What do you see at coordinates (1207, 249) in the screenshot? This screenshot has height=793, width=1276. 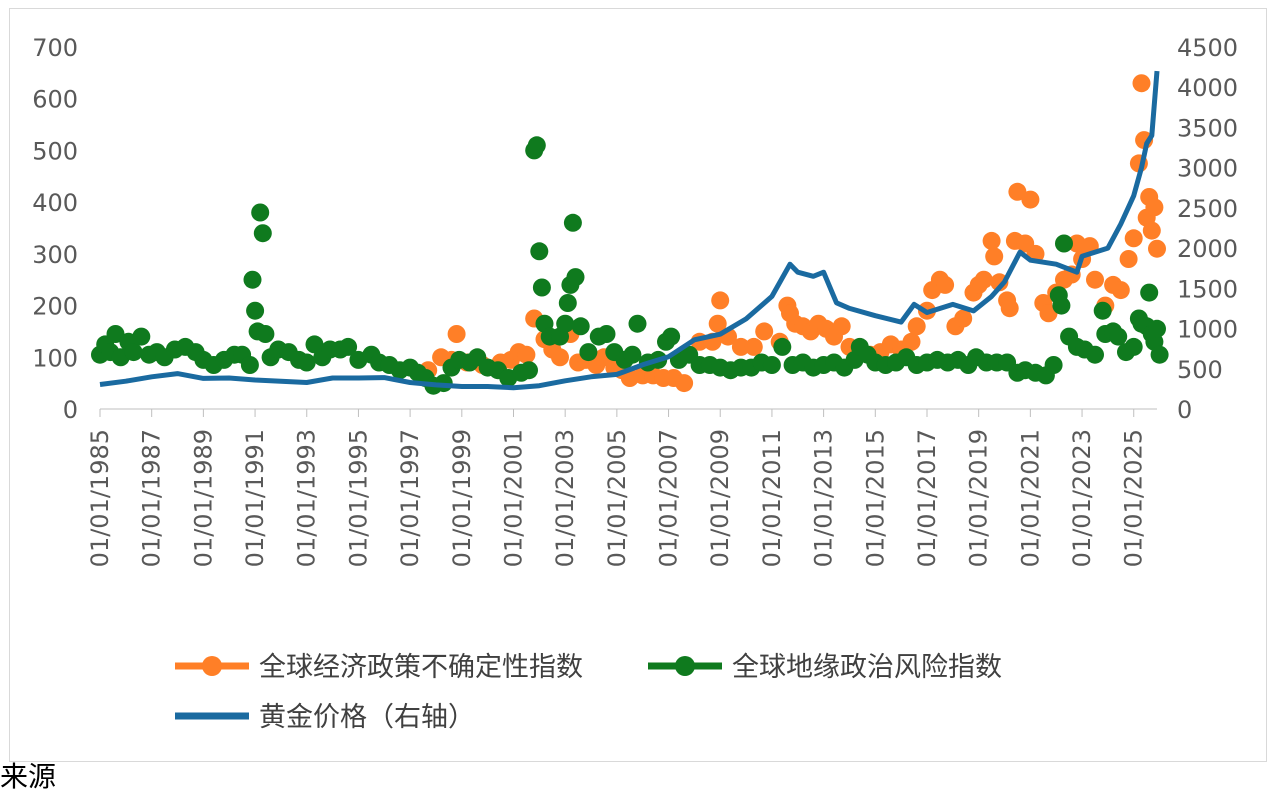 I see `right-tick-label: 2000` at bounding box center [1207, 249].